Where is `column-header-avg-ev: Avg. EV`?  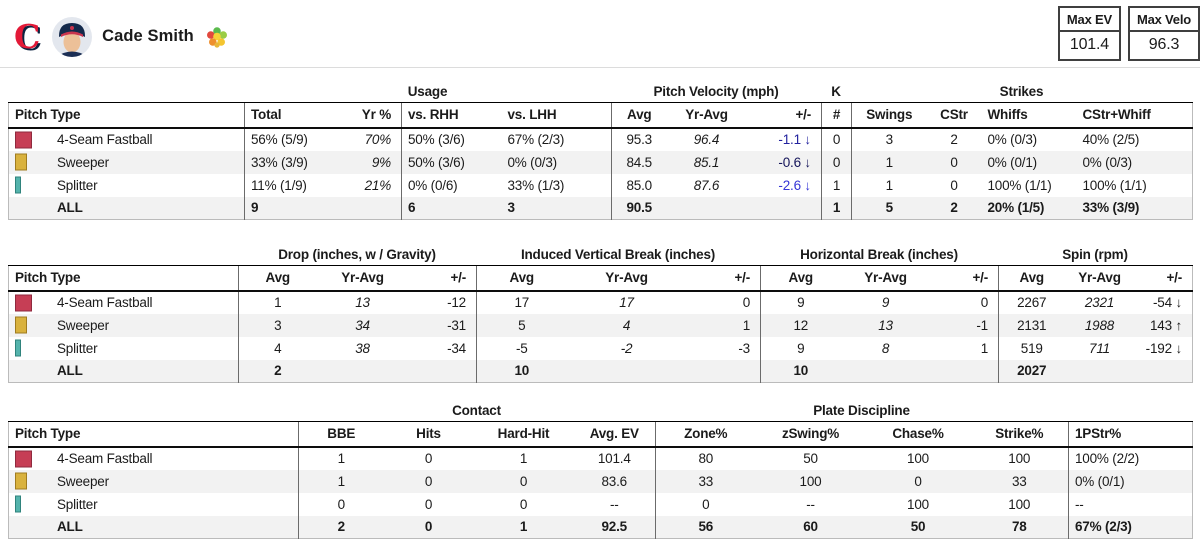 column-header-avg-ev: Avg. EV is located at coordinates (614, 434).